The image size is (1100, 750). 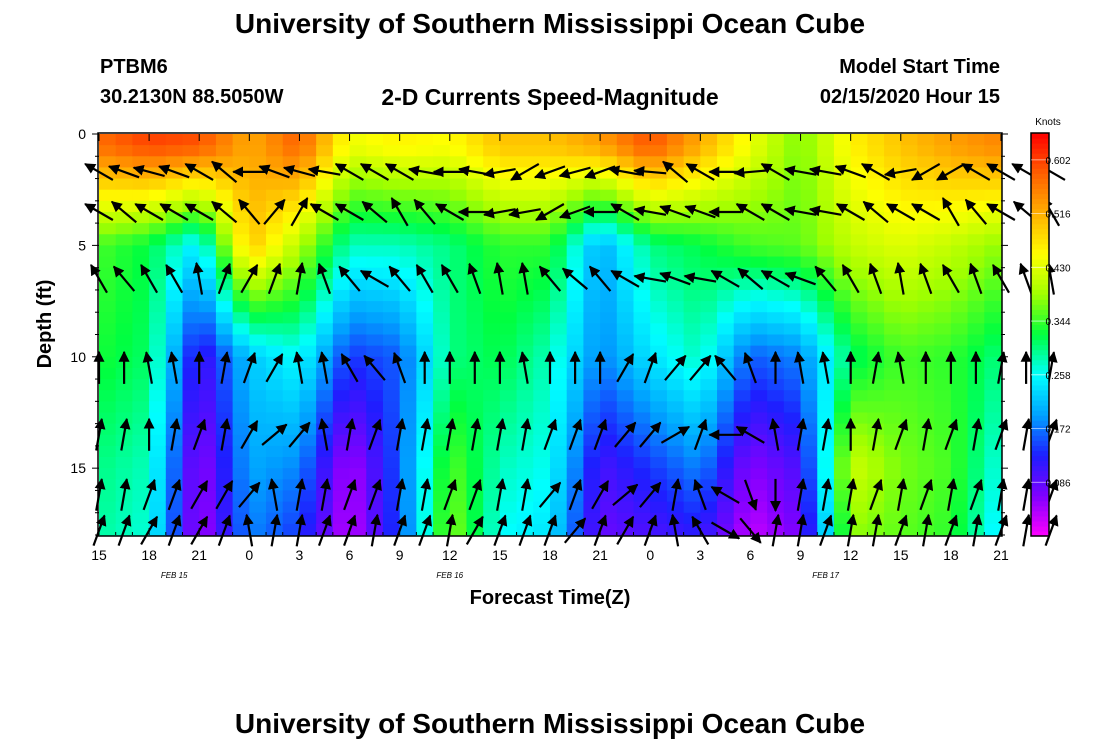 I want to click on station-location: 30.2130N 88.5050W, so click(x=192, y=97).